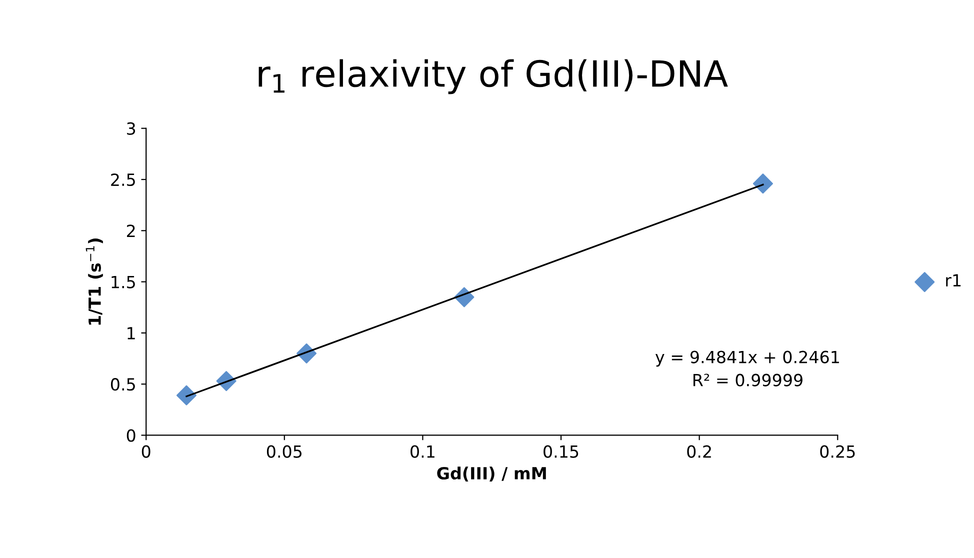 The width and height of the screenshot is (974, 558). What do you see at coordinates (422, 451) in the screenshot?
I see `x-tick-label: 0.1` at bounding box center [422, 451].